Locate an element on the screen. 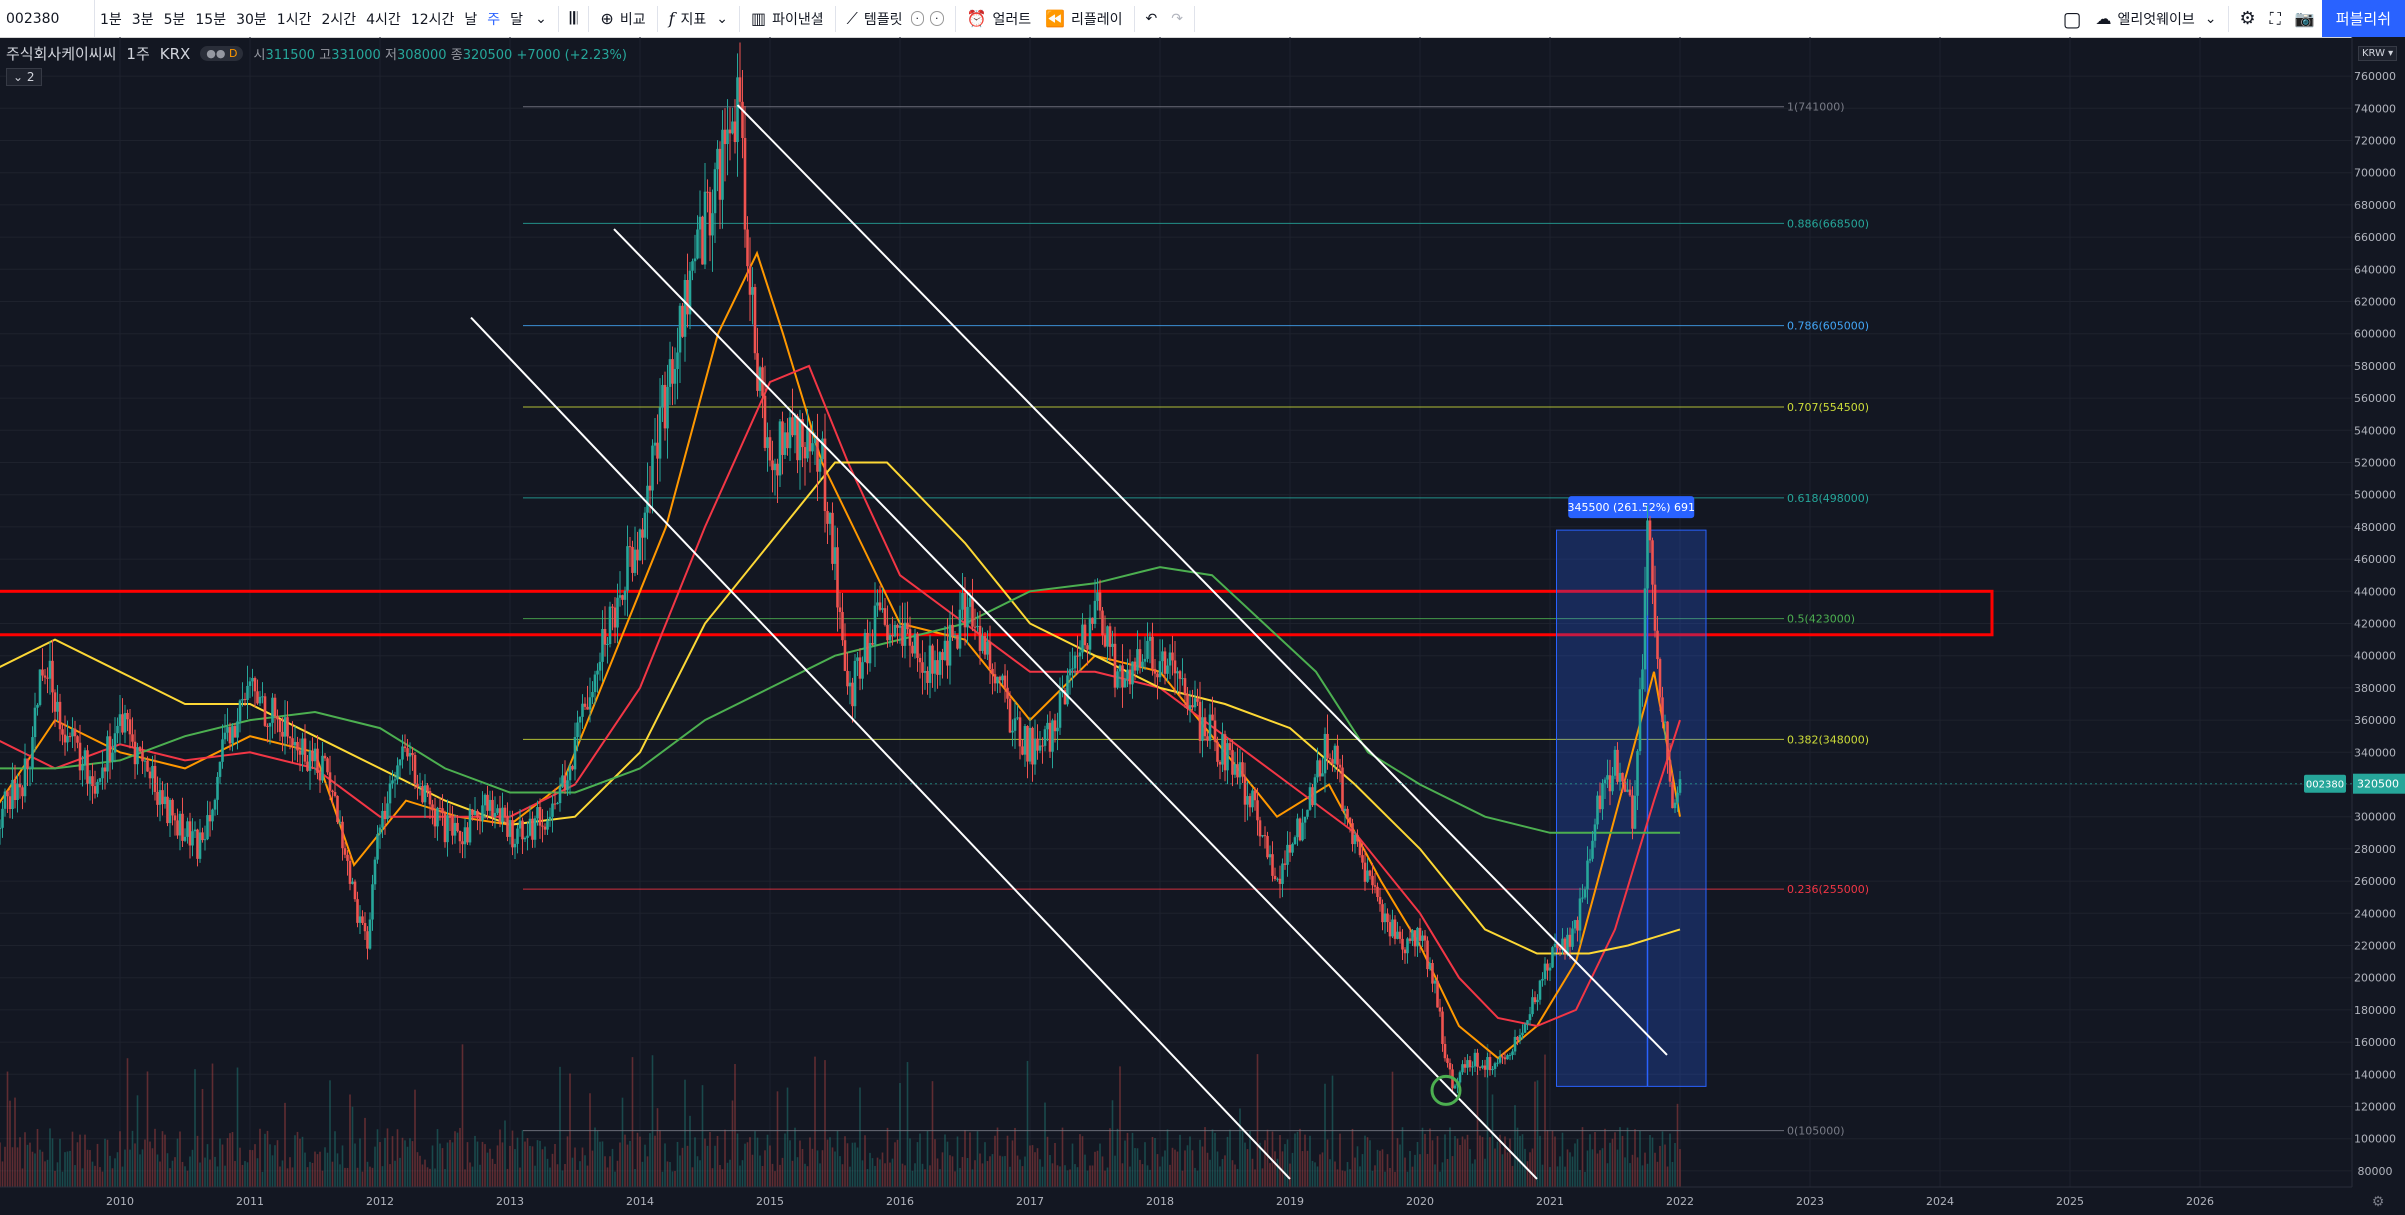  undo-button: ↶ is located at coordinates (1152, 18).